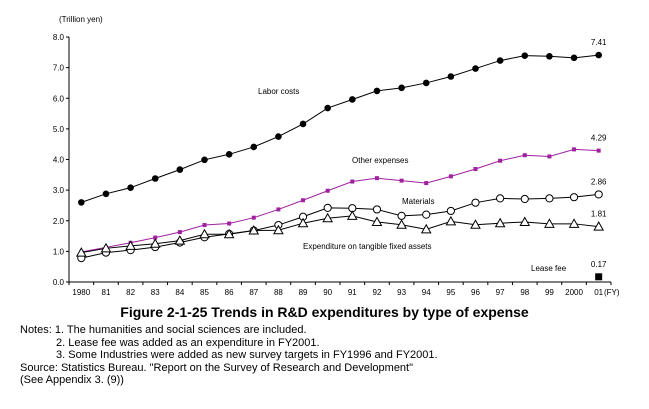 This screenshot has width=649, height=409. I want to click on series-end-value: 0.17, so click(599, 264).